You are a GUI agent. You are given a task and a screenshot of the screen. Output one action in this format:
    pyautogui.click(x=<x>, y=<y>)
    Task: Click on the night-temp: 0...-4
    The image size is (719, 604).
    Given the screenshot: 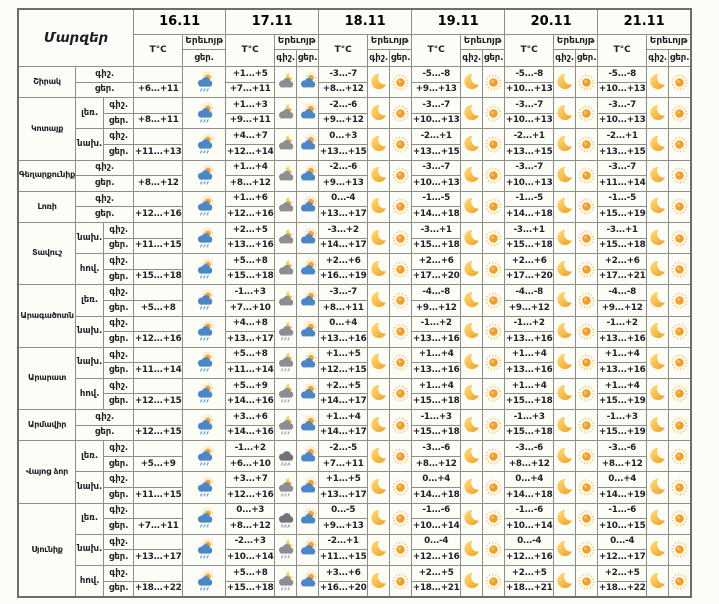 What is the action you would take?
    pyautogui.click(x=529, y=542)
    